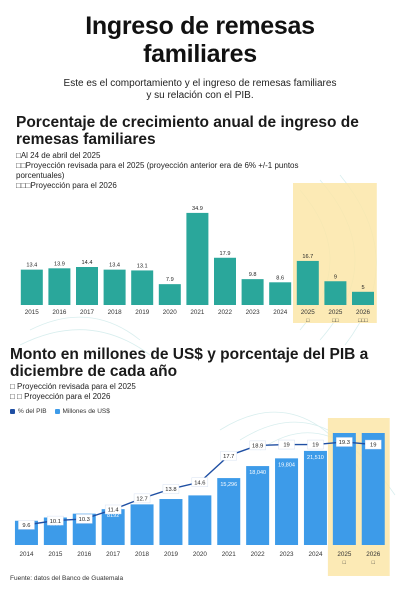  I want to click on x-tick-label: 2014, so click(26, 554).